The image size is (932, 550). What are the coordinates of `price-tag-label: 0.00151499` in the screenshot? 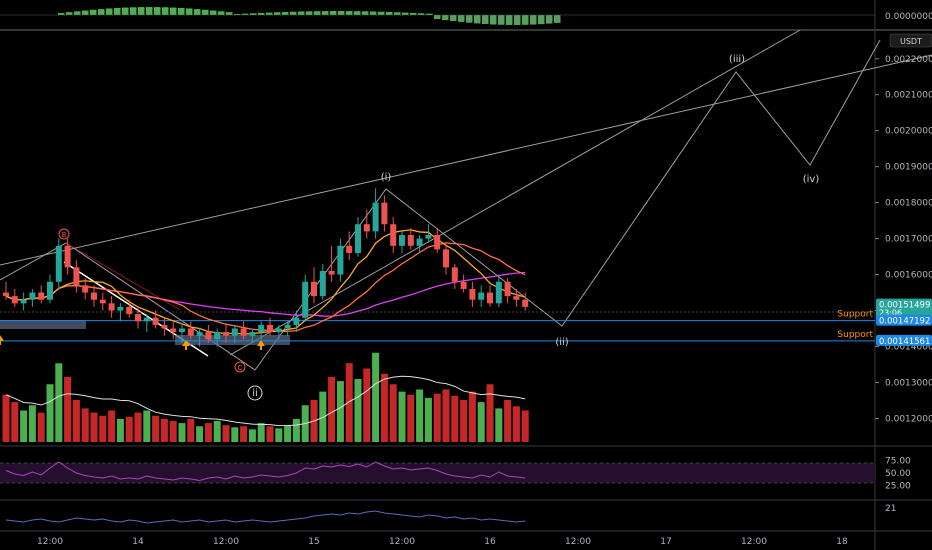 It's located at (904, 306).